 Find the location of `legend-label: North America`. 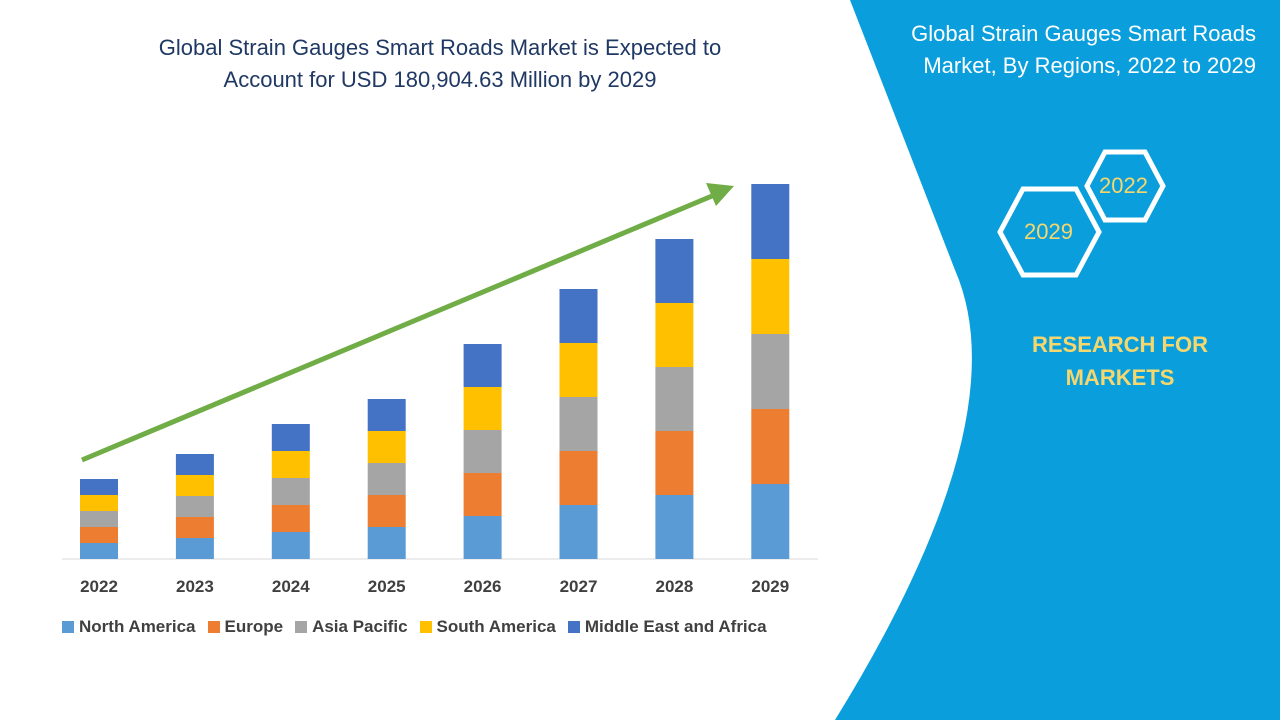

legend-label: North America is located at coordinates (137, 626).